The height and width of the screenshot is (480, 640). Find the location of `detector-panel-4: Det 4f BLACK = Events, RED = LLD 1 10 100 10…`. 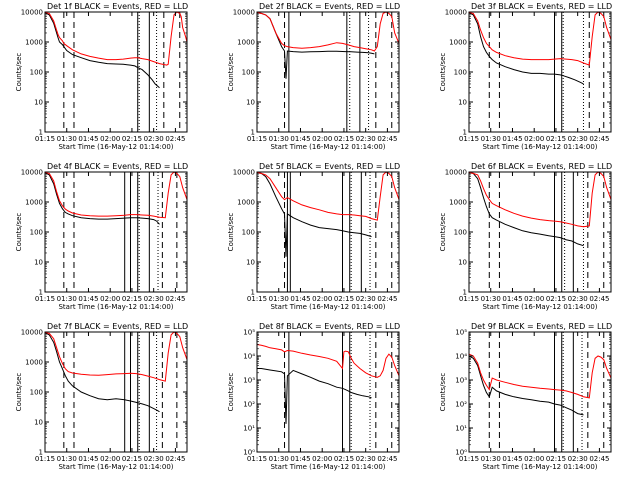

detector-panel-4: Det 4f BLACK = Events, RED = LLD 1 10 100 10… is located at coordinates (101, 236).